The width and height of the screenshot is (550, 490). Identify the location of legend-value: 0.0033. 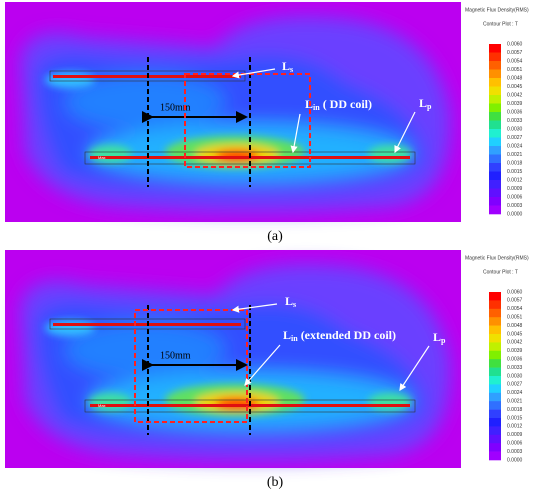
(515, 368).